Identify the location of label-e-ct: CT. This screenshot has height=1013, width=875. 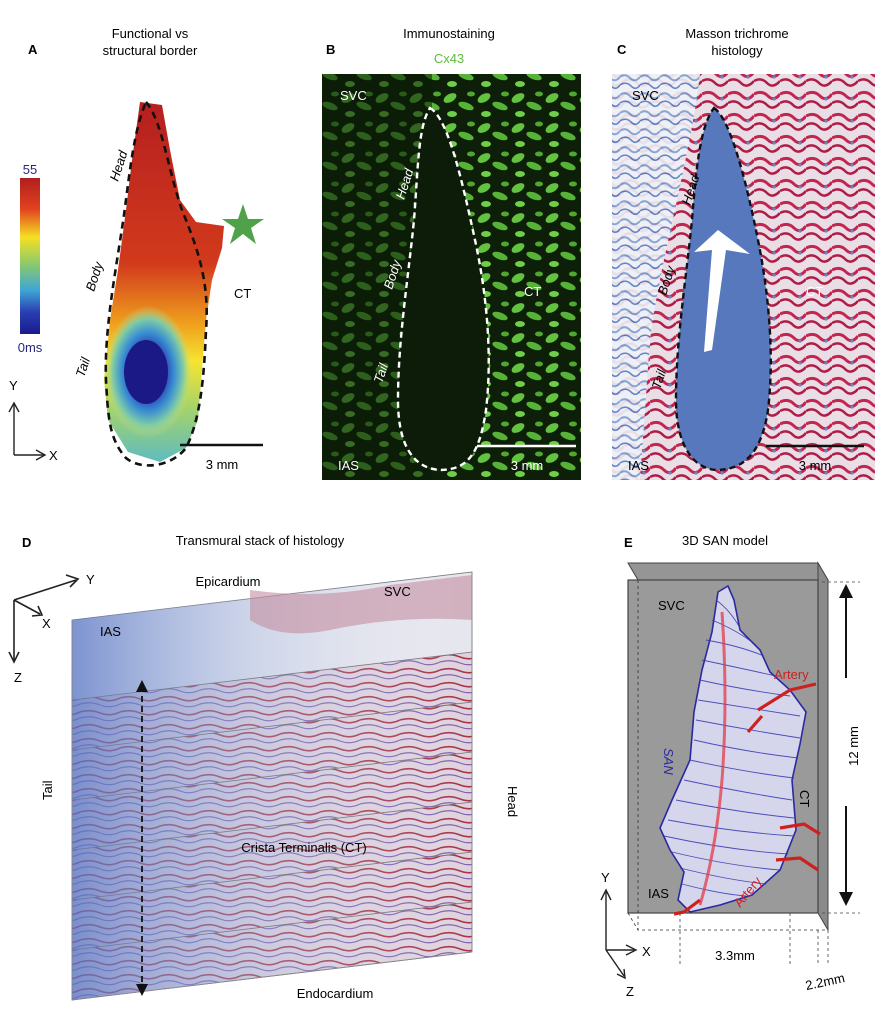
(804, 798).